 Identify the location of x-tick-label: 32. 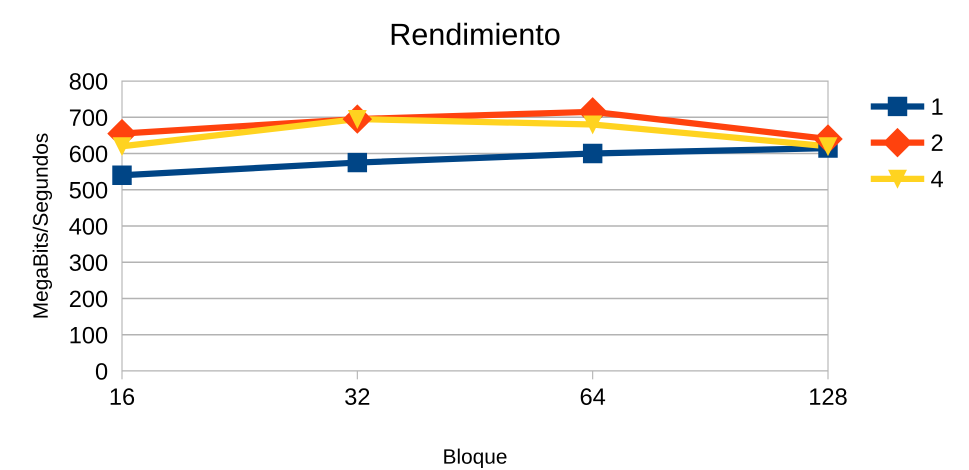
(357, 397).